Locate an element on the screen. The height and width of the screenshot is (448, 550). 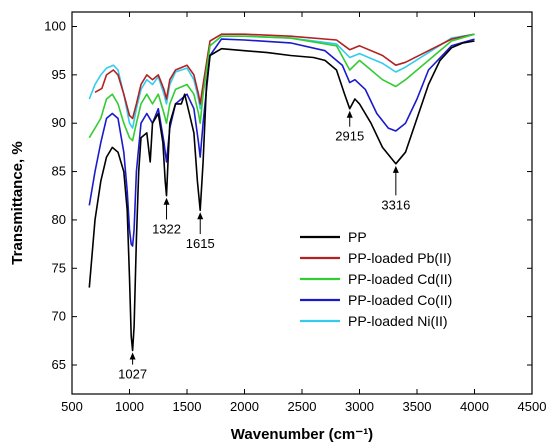
y-tick-label: 100 is located at coordinates (55, 26).